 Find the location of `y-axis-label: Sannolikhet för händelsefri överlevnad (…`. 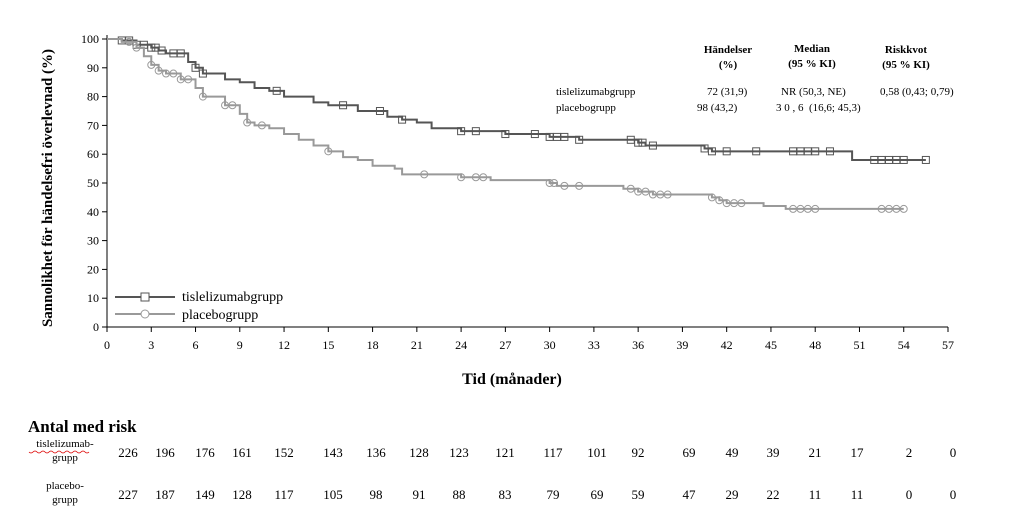

y-axis-label: Sannolikhet för händelsefri överlevnad (… is located at coordinates (48, 188).